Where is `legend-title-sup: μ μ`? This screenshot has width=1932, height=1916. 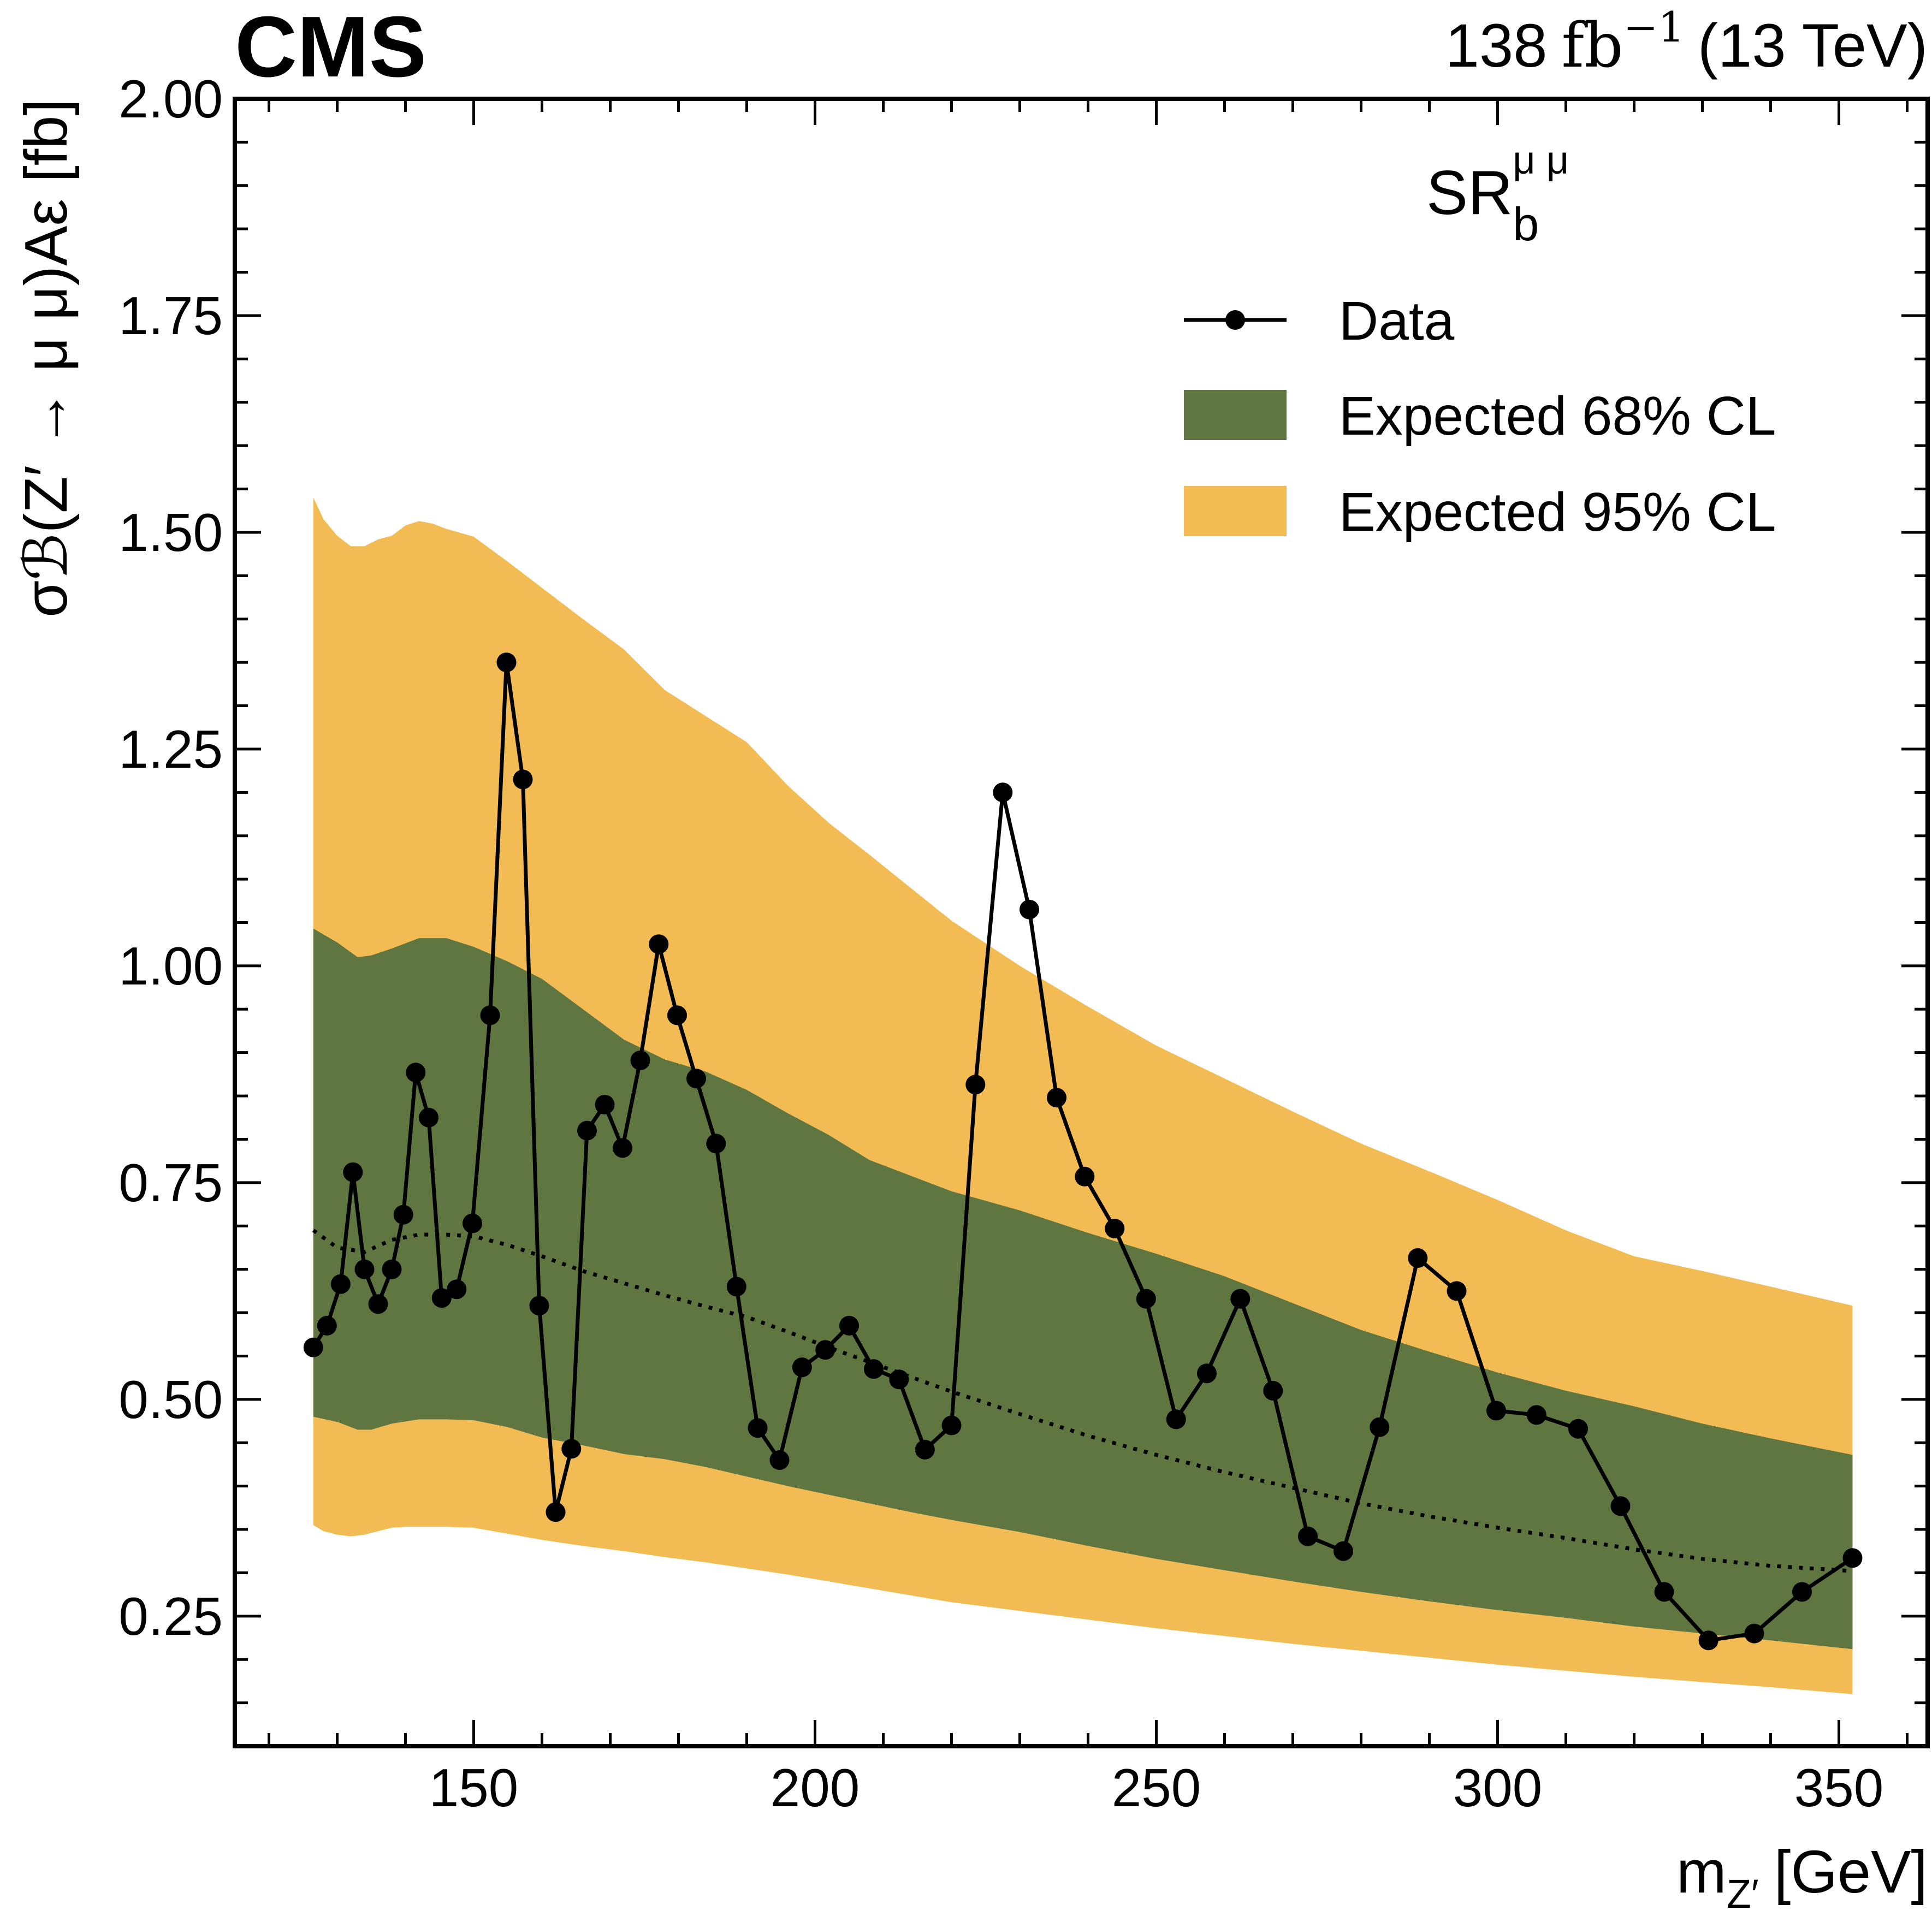
legend-title-sup: μ μ is located at coordinates (1541, 160).